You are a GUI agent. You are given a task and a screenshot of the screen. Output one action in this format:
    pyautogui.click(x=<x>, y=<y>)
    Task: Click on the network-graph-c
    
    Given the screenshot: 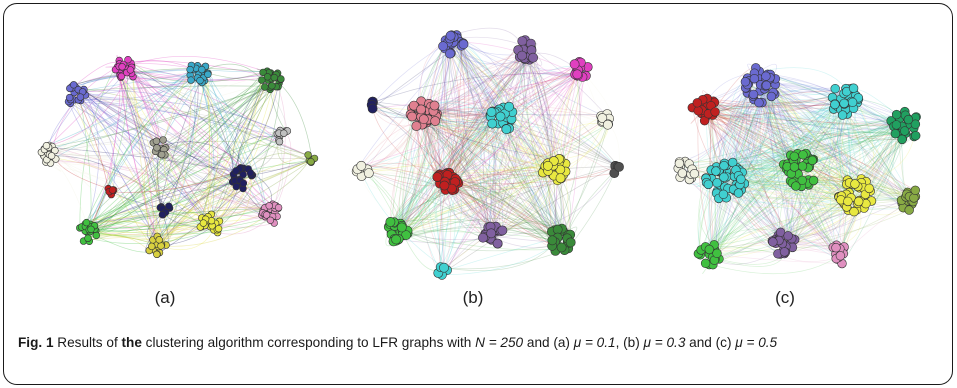 What is the action you would take?
    pyautogui.click(x=797, y=169)
    